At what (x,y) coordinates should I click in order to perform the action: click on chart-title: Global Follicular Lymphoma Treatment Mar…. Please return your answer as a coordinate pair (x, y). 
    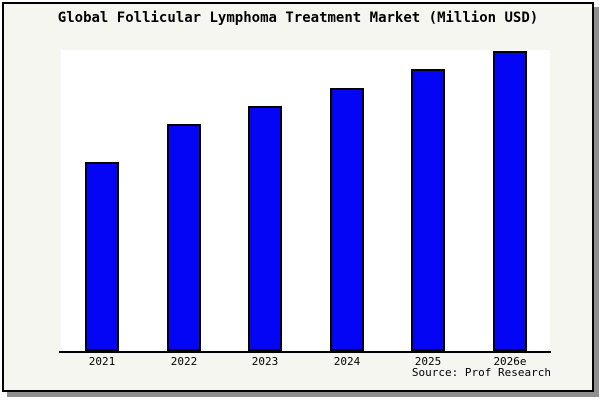
    Looking at the image, I should click on (298, 18).